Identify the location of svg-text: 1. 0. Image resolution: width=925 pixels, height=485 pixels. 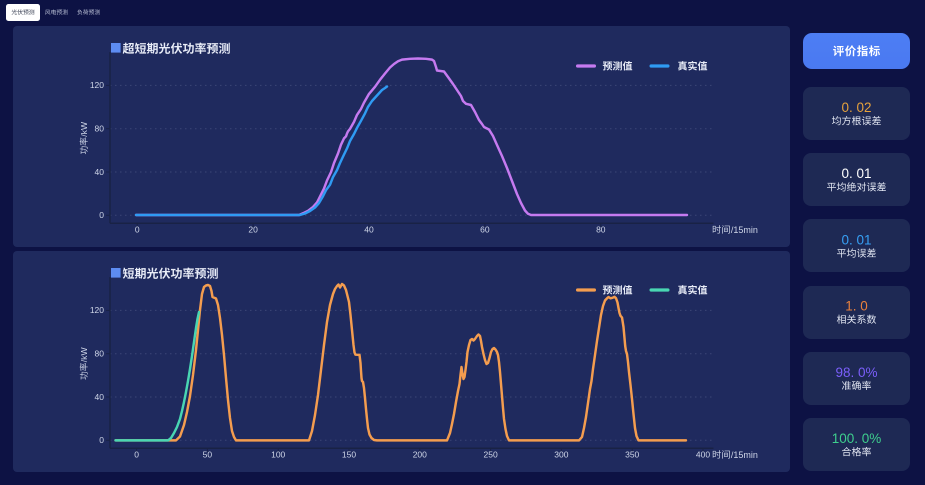
(856, 306).